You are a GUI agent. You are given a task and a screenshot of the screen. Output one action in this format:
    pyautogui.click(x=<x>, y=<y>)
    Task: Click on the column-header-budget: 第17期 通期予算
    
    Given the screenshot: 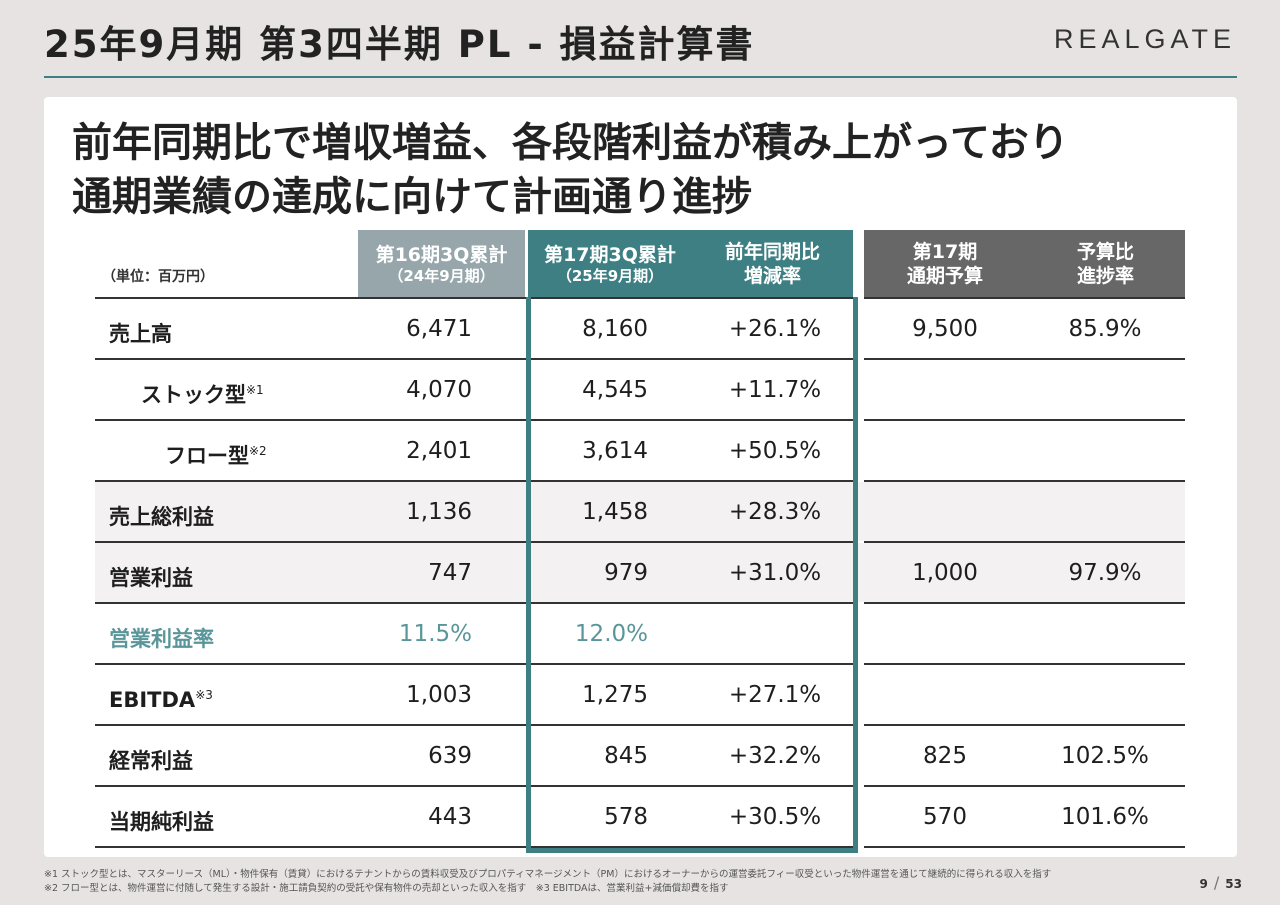 What is the action you would take?
    pyautogui.click(x=945, y=264)
    